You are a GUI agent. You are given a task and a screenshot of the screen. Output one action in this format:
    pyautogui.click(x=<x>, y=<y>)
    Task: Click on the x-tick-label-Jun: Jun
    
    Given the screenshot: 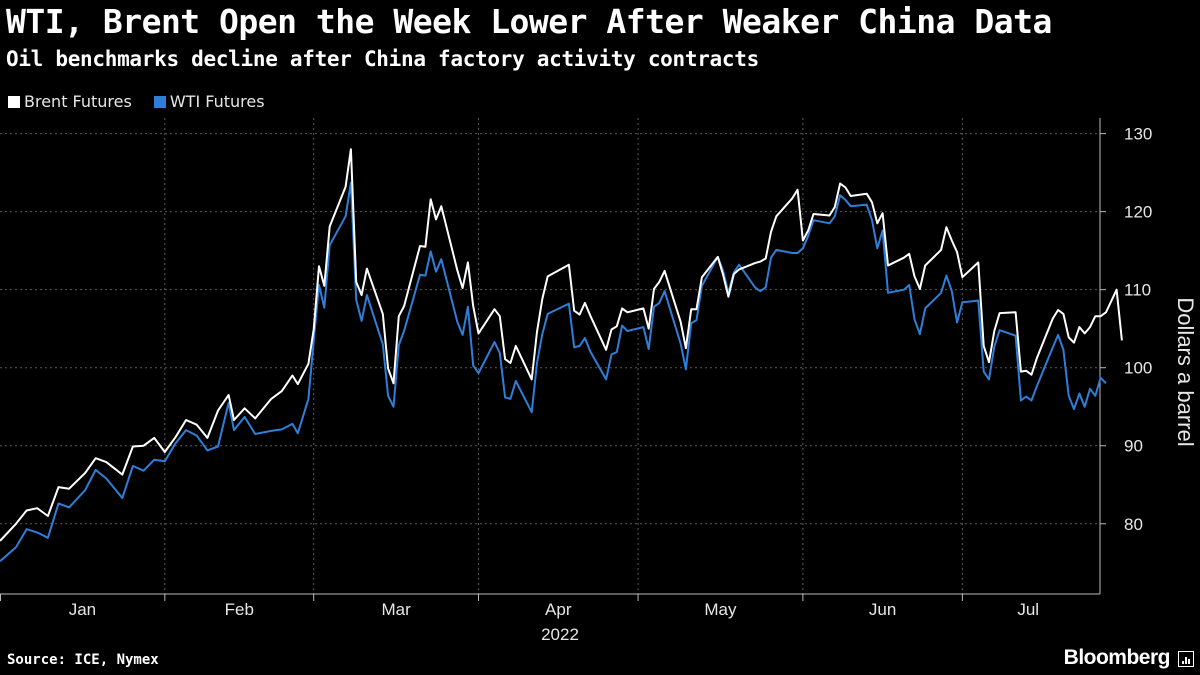 What is the action you would take?
    pyautogui.click(x=882, y=609)
    